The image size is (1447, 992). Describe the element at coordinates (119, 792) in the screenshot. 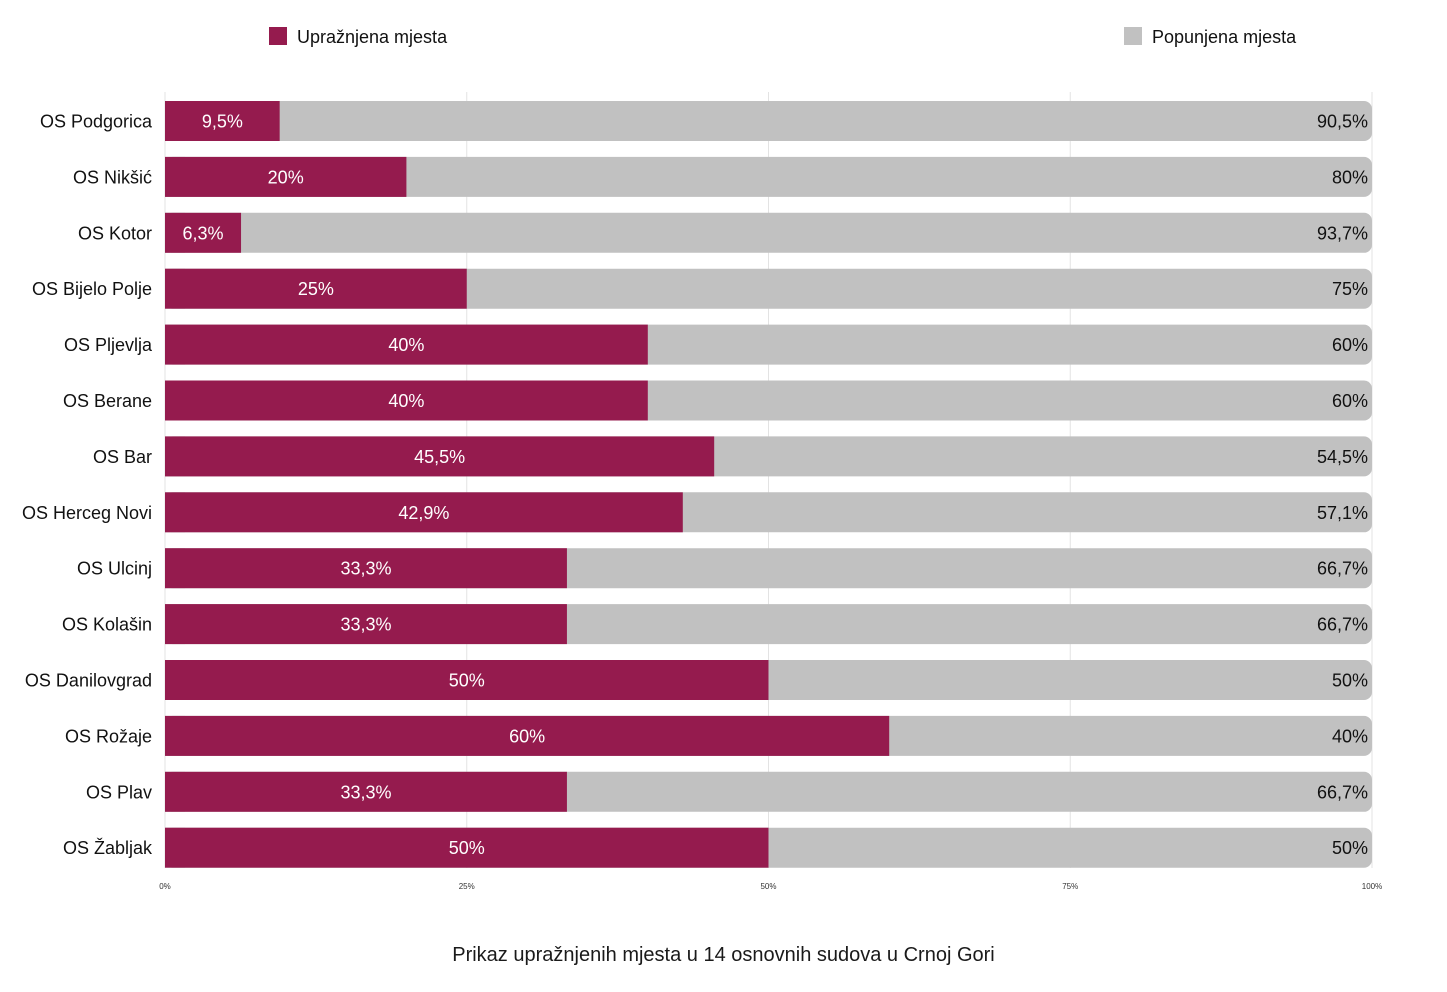

I see `category-label: OS Plav` at that location.